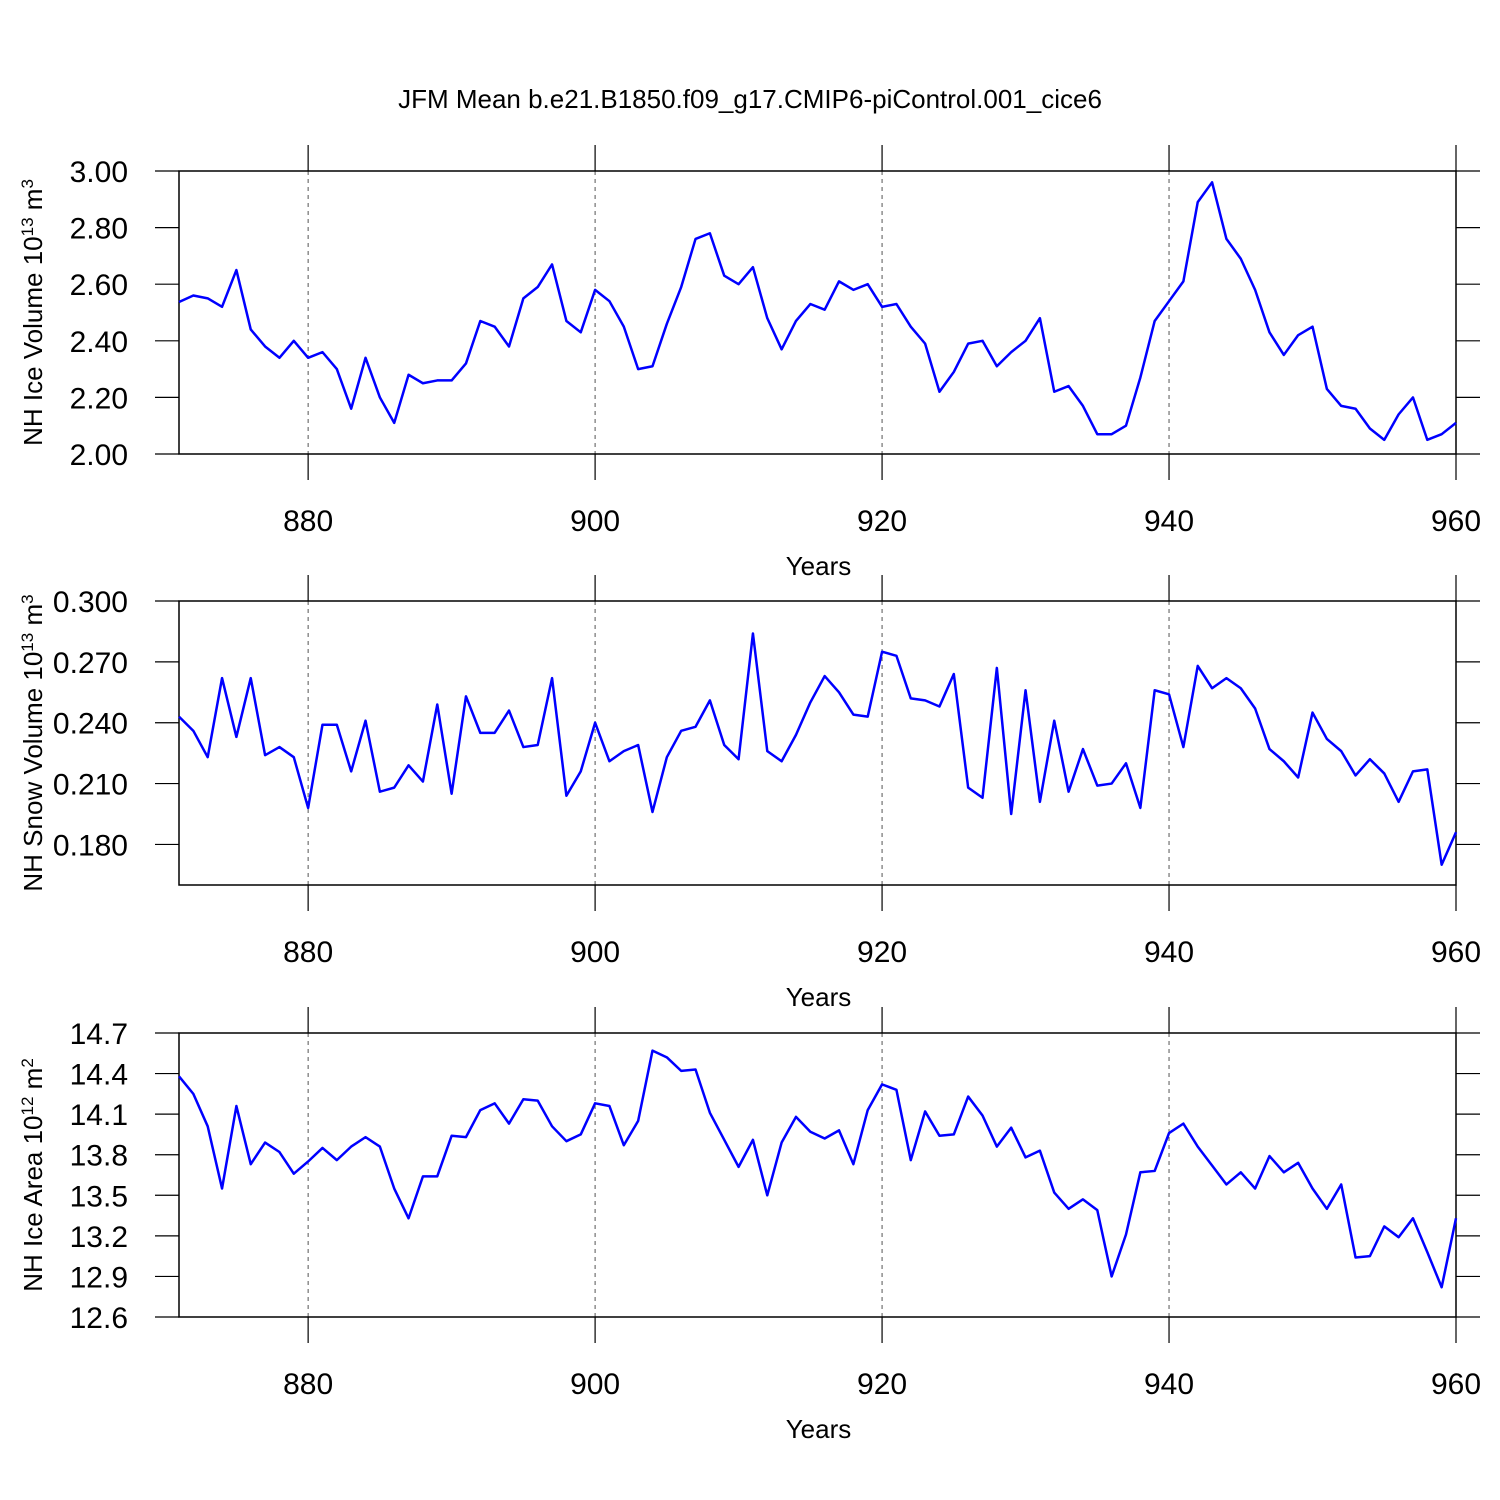 The width and height of the screenshot is (1500, 1500). What do you see at coordinates (99, 172) in the screenshot?
I see `y-tick-label: 3.00` at bounding box center [99, 172].